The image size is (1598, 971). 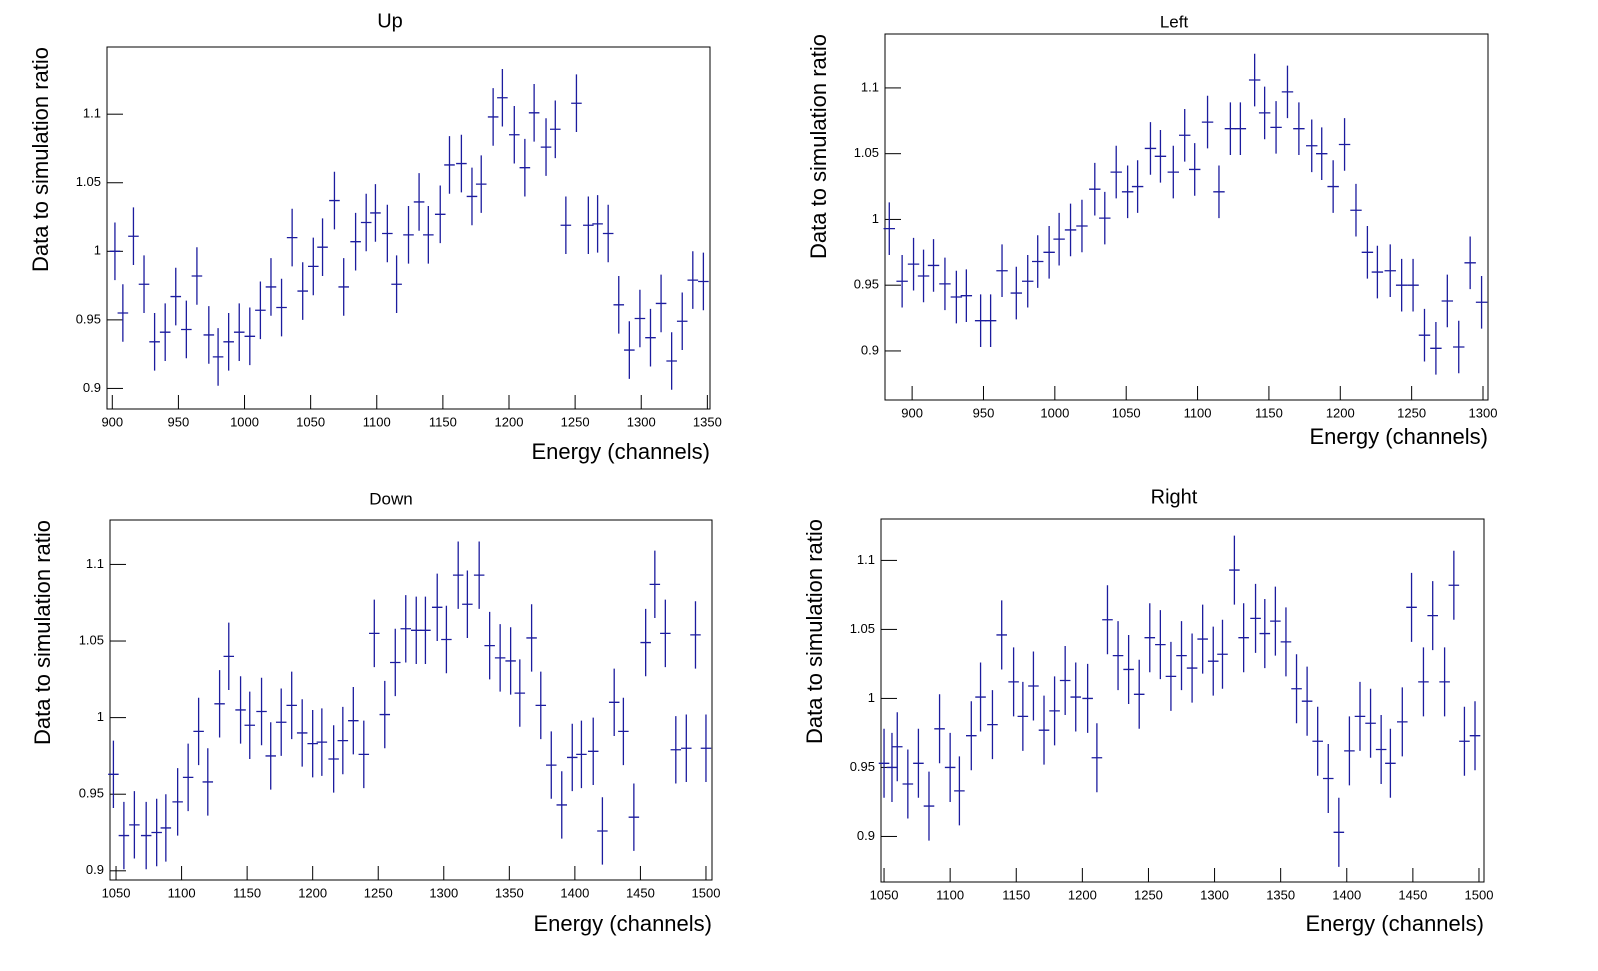 I want to click on y-tick-label: 1, so click(x=875, y=218).